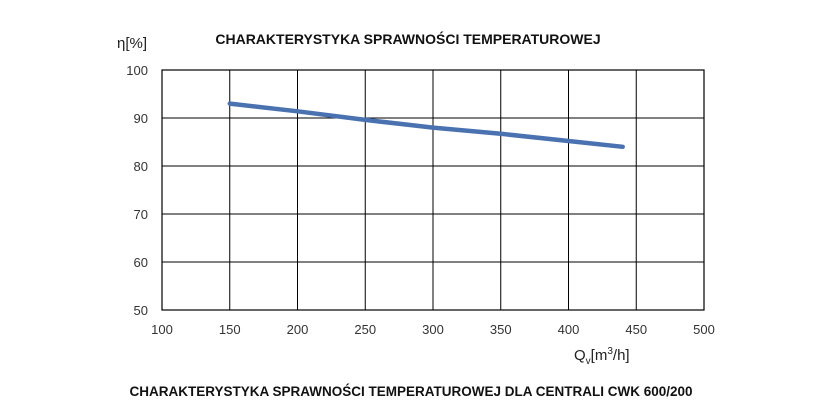 The image size is (822, 414). What do you see at coordinates (588, 361) in the screenshot?
I see `x-axis-label-sub: v` at bounding box center [588, 361].